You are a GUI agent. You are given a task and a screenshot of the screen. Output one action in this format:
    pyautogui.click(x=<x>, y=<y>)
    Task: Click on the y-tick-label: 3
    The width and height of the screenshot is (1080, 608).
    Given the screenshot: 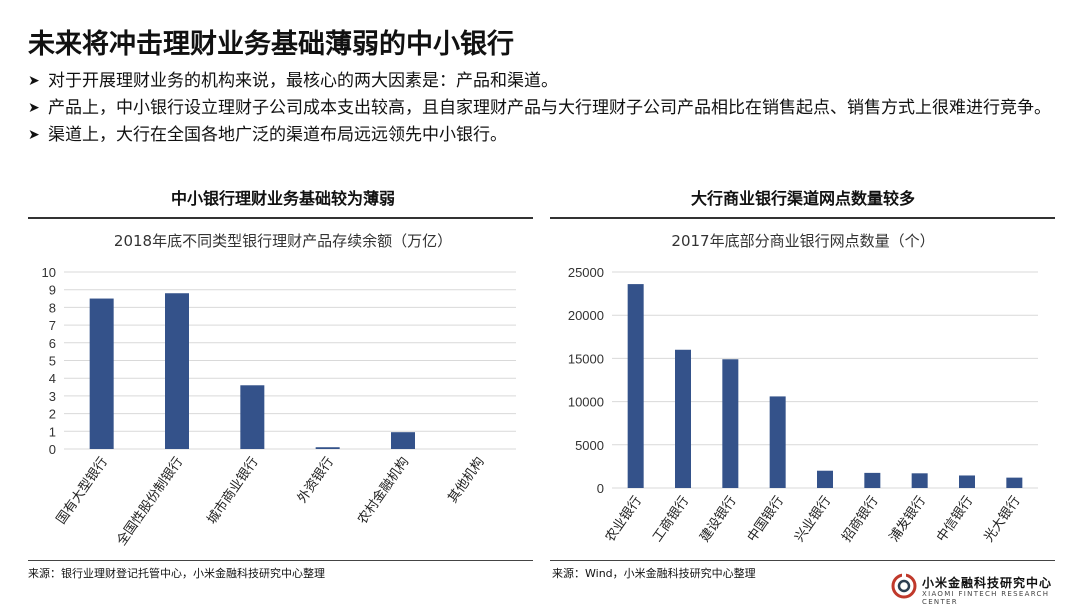 What is the action you would take?
    pyautogui.click(x=52, y=396)
    